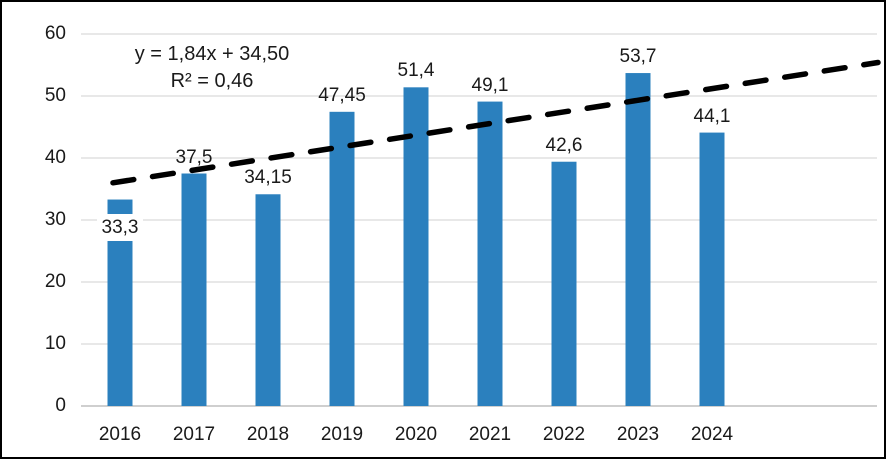 The width and height of the screenshot is (886, 459). What do you see at coordinates (55, 157) in the screenshot?
I see `y-axis-tick-label-40: 40` at bounding box center [55, 157].